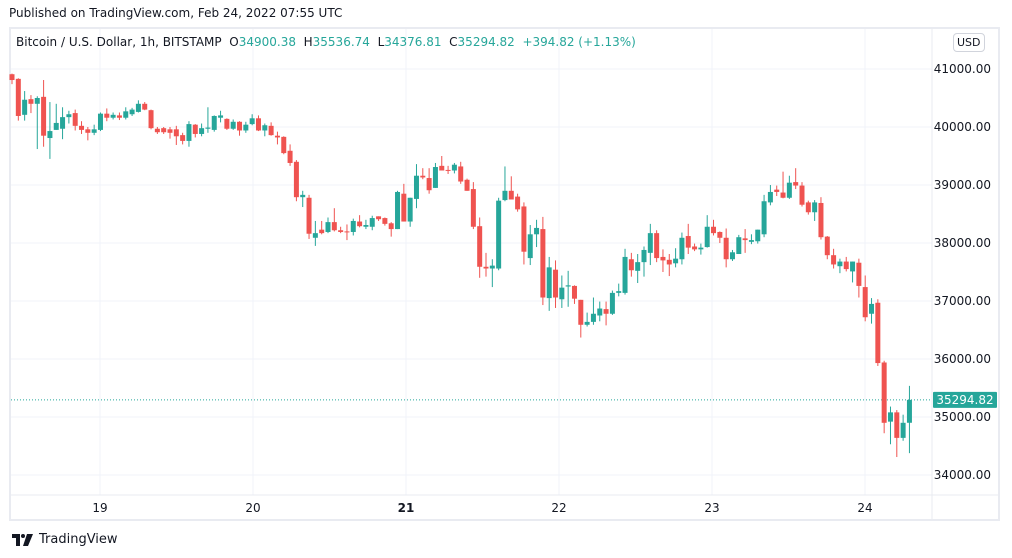 The width and height of the screenshot is (1012, 558). I want to click on y-tick-label: 40000.00, so click(962, 127).